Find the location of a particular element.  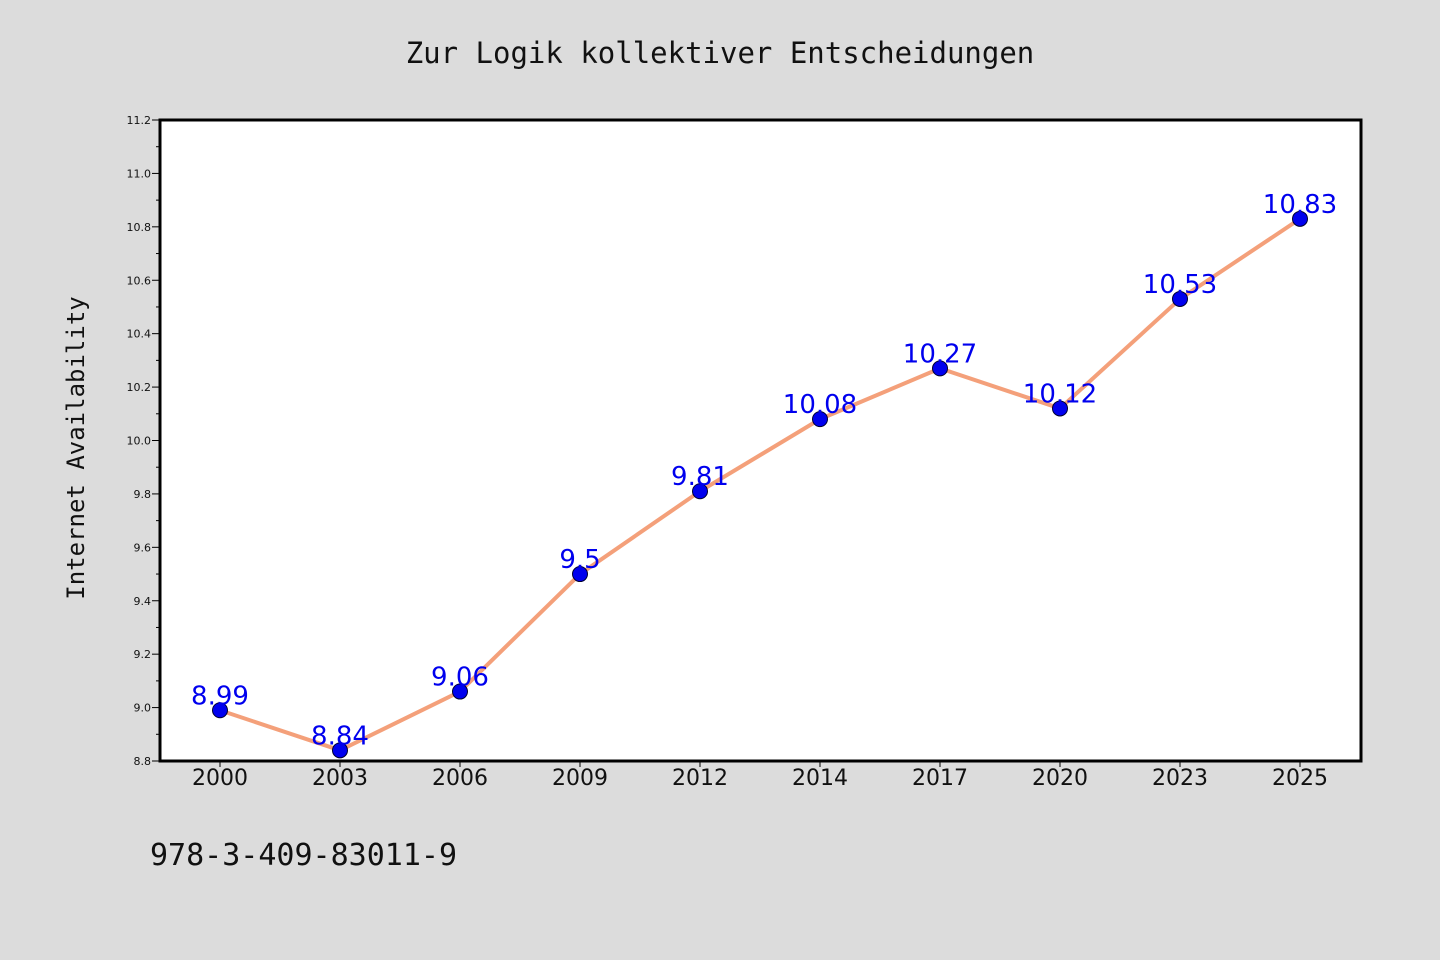

x-axis: 2000 2003 2006 2009 2012 2014 2017 2020 2023 2025 is located at coordinates (760, 776).